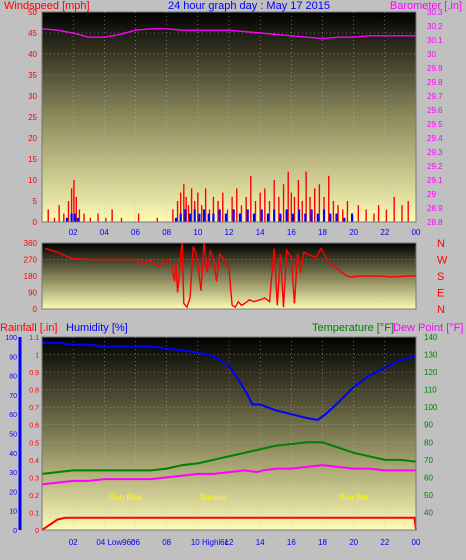  What do you see at coordinates (97, 328) in the screenshot?
I see `humidity-axis-label: Humidity [%]` at bounding box center [97, 328].